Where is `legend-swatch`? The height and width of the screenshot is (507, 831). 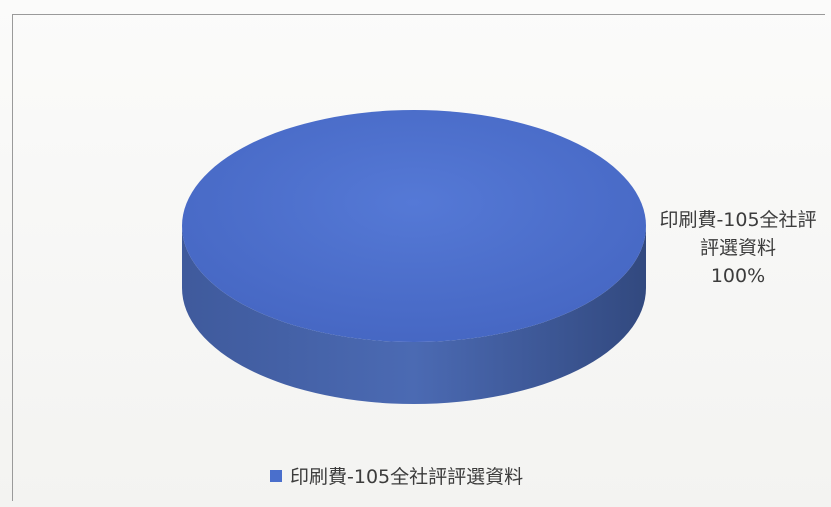 legend-swatch is located at coordinates (276, 476).